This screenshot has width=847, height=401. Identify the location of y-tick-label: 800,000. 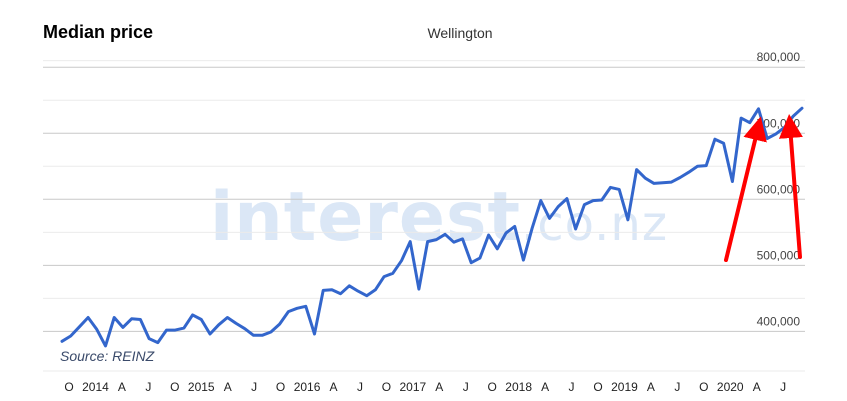
(779, 57).